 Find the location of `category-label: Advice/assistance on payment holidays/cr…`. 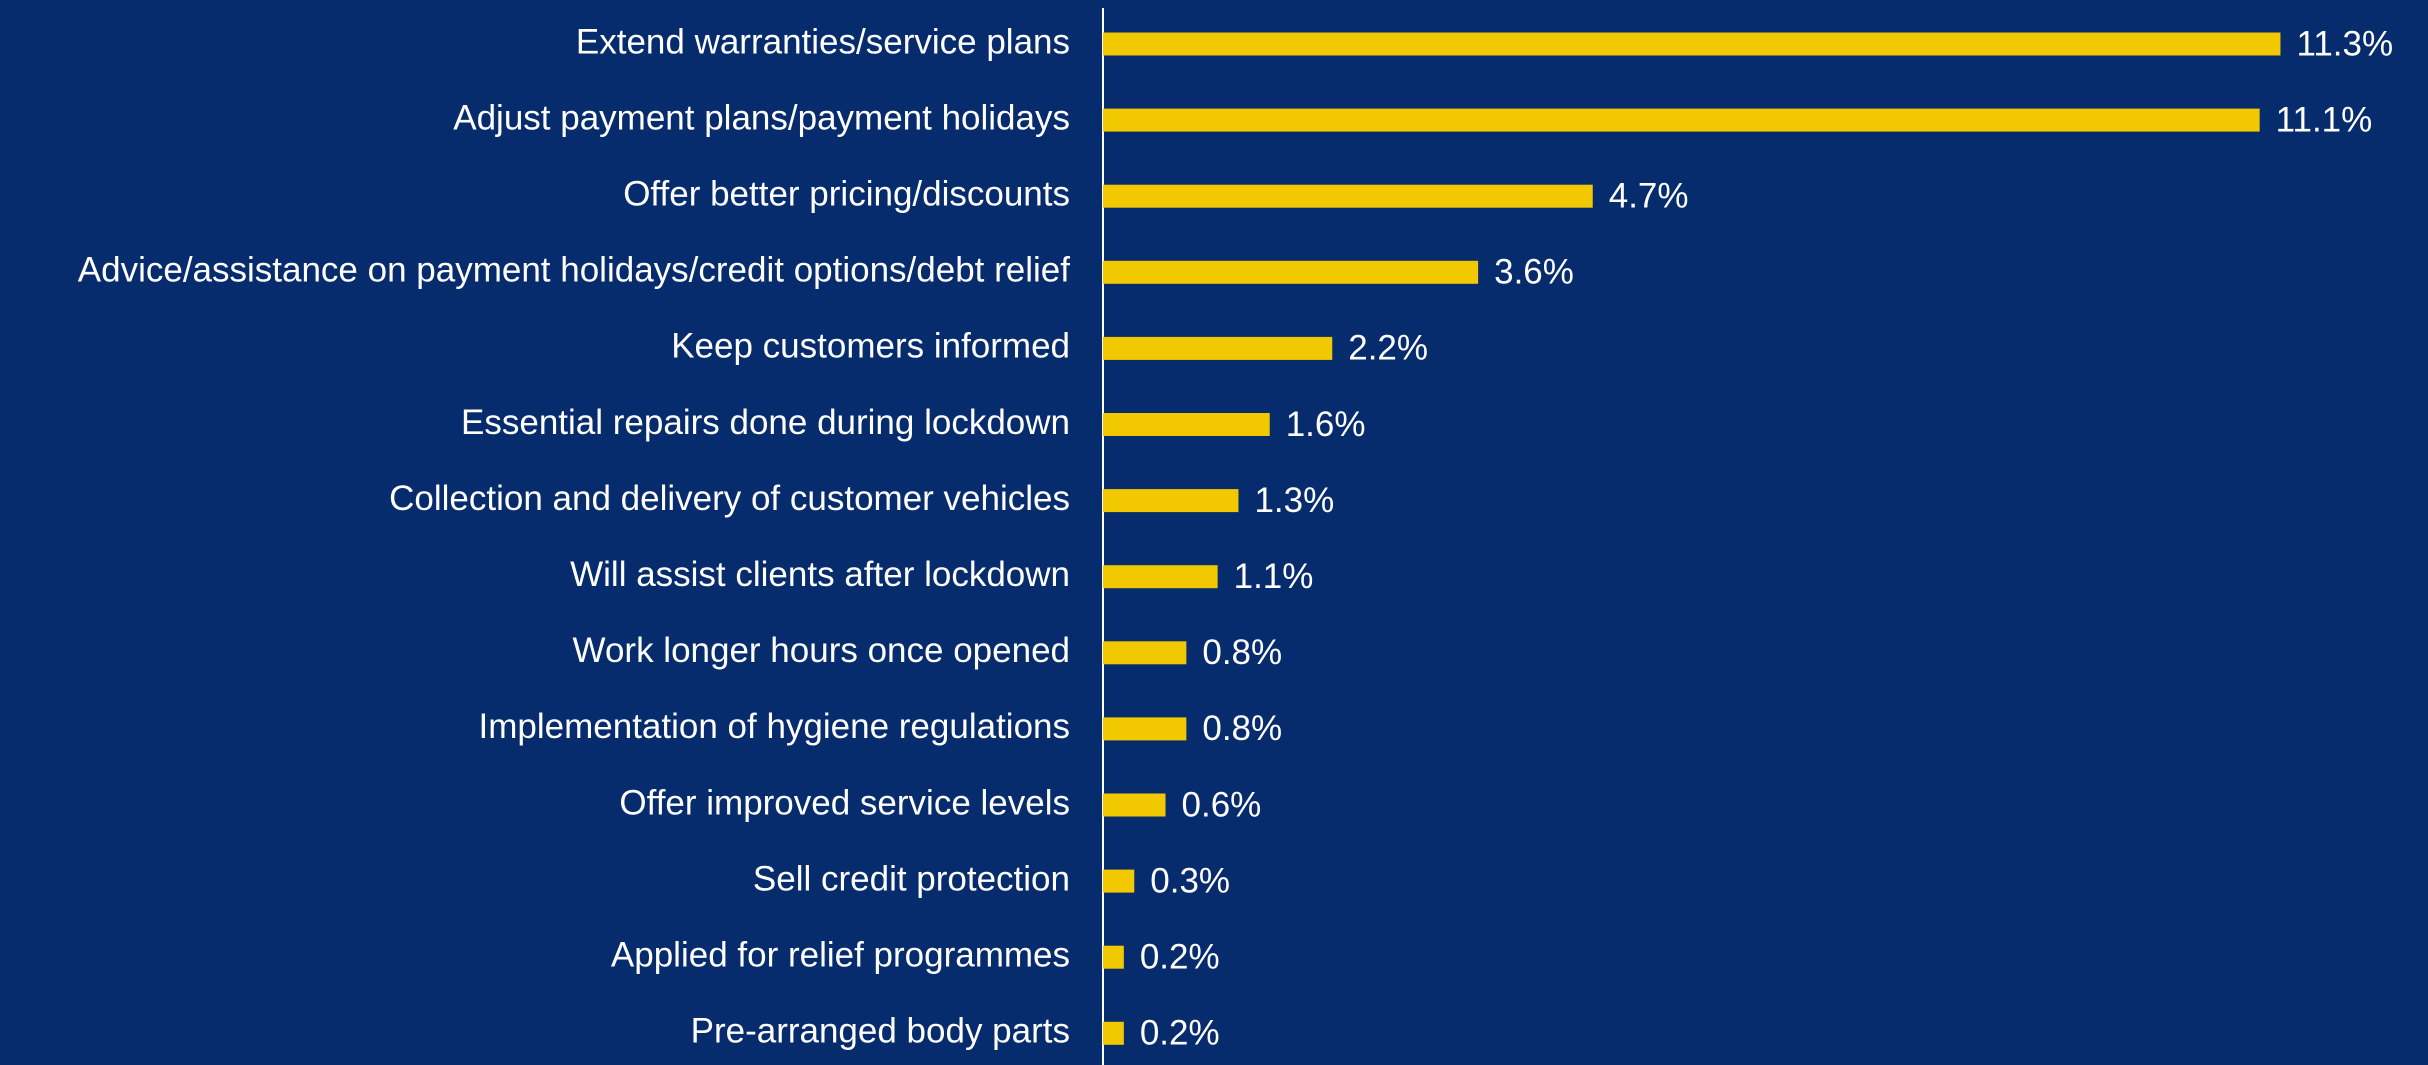

category-label: Advice/assistance on payment holidays/cr… is located at coordinates (574, 270).